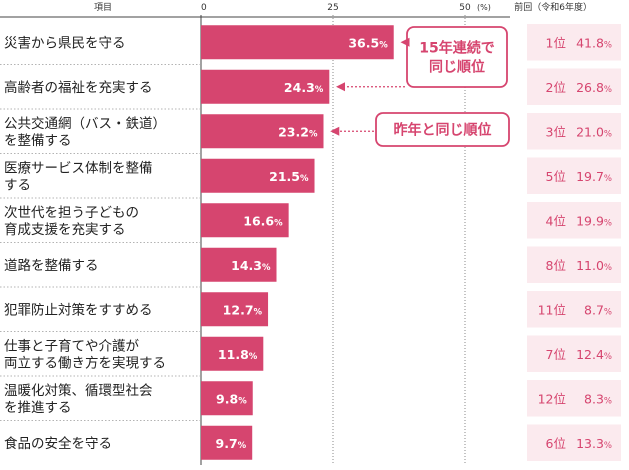 The width and height of the screenshot is (629, 470). I want to click on category-label-line: 温暖化対策、循環型社会, so click(78, 390).